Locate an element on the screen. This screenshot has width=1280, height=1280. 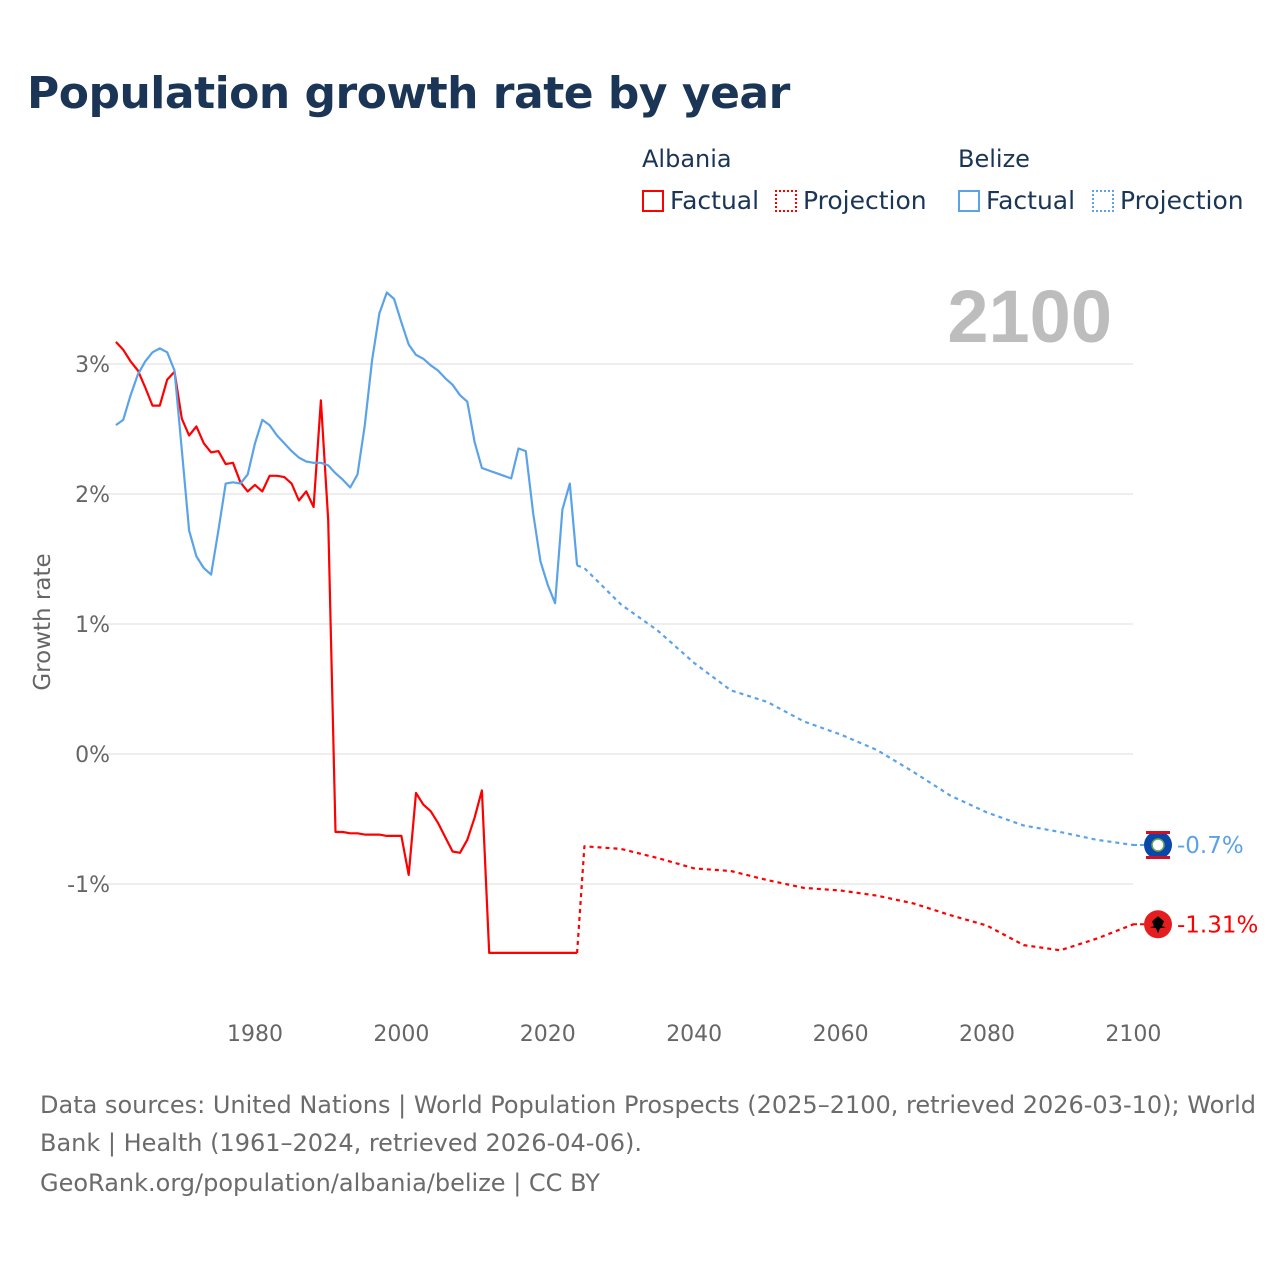
belize-factual-line is located at coordinates (347, 448).